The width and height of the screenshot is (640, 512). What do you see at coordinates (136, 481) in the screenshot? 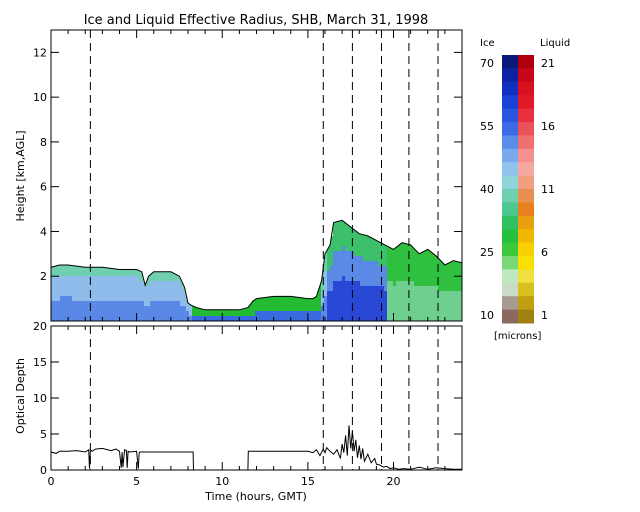
I see `x-tick-label: 5` at bounding box center [136, 481].